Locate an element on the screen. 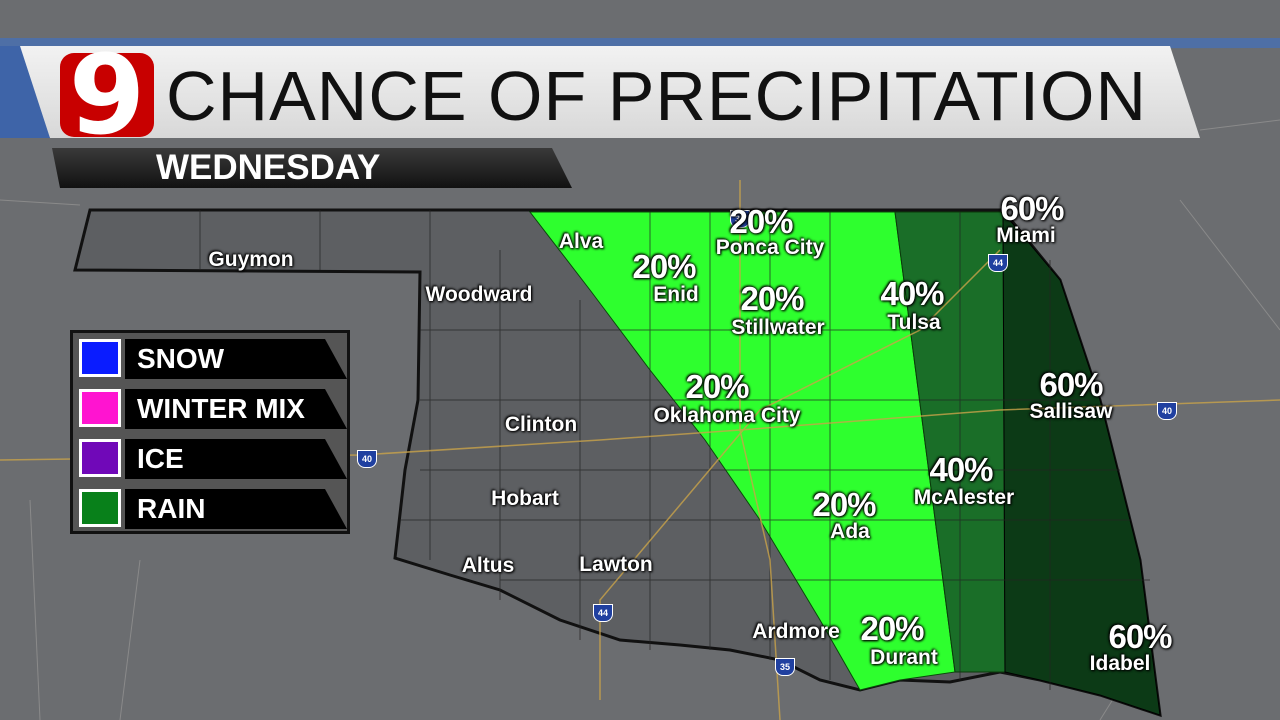  city-label: Ponca City is located at coordinates (770, 247).